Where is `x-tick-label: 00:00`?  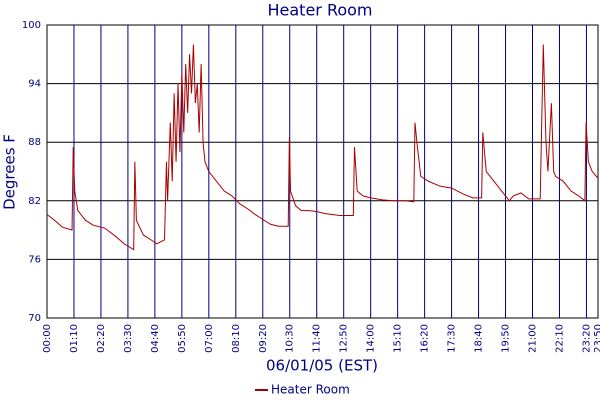 x-tick-label: 00:00 is located at coordinates (47, 338).